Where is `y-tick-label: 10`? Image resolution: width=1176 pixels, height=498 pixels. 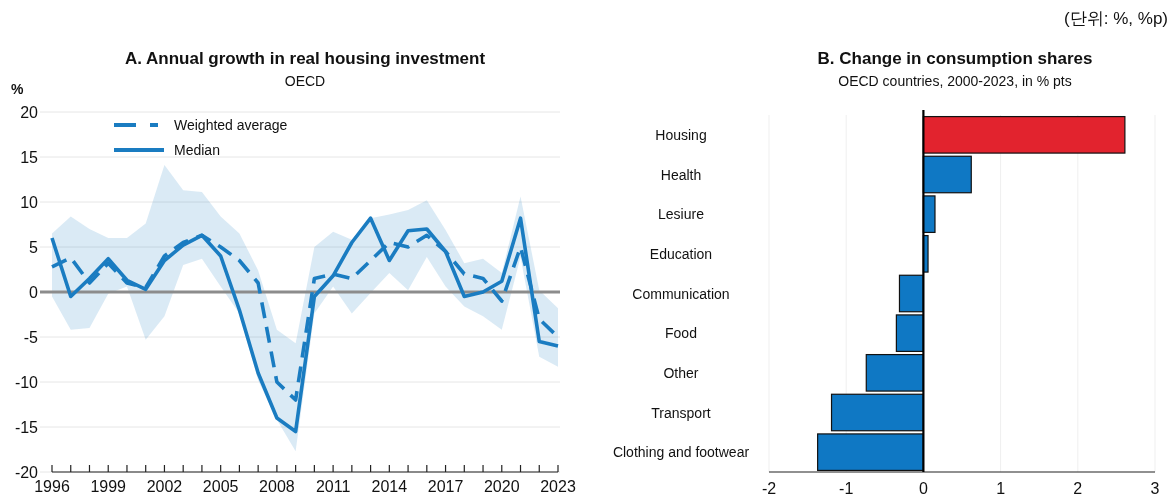
y-tick-label: 10 is located at coordinates (29, 202).